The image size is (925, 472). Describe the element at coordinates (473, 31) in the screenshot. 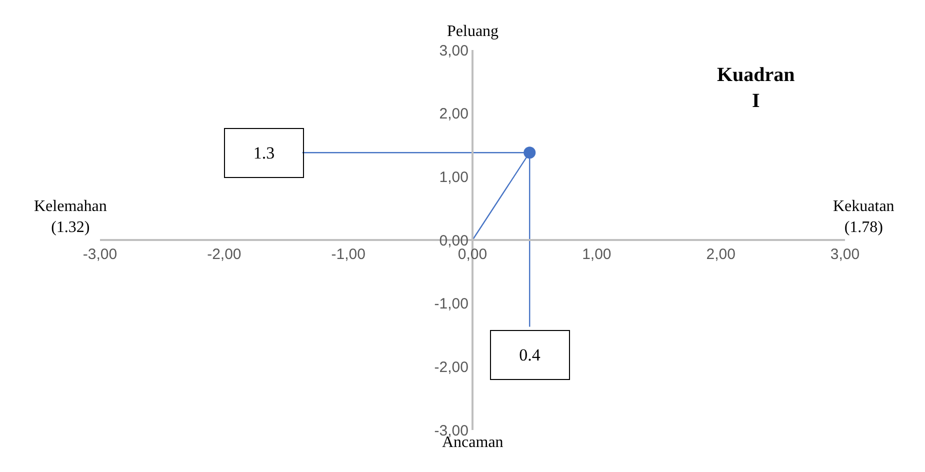

I see `text: Peluang` at that location.